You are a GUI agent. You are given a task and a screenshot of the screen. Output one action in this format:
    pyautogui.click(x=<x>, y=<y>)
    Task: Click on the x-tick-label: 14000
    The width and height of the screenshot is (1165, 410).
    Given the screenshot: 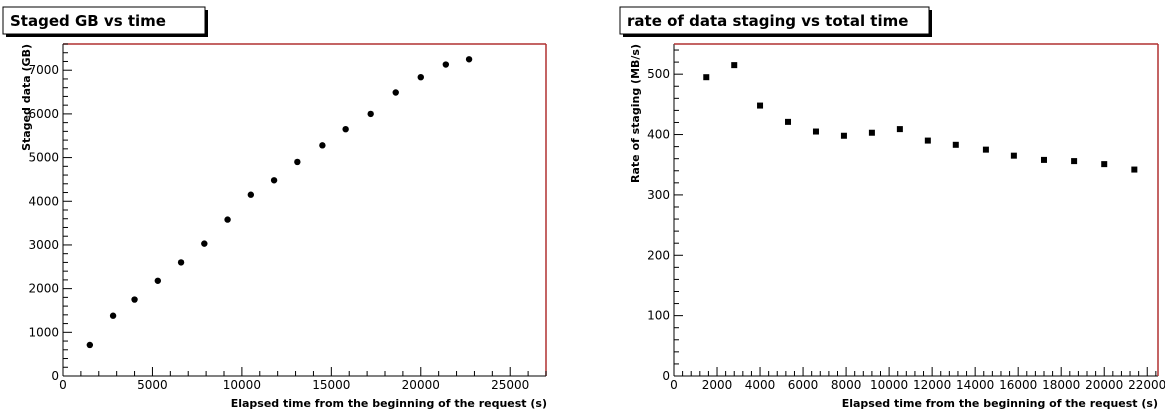 What is the action you would take?
    pyautogui.click(x=975, y=385)
    